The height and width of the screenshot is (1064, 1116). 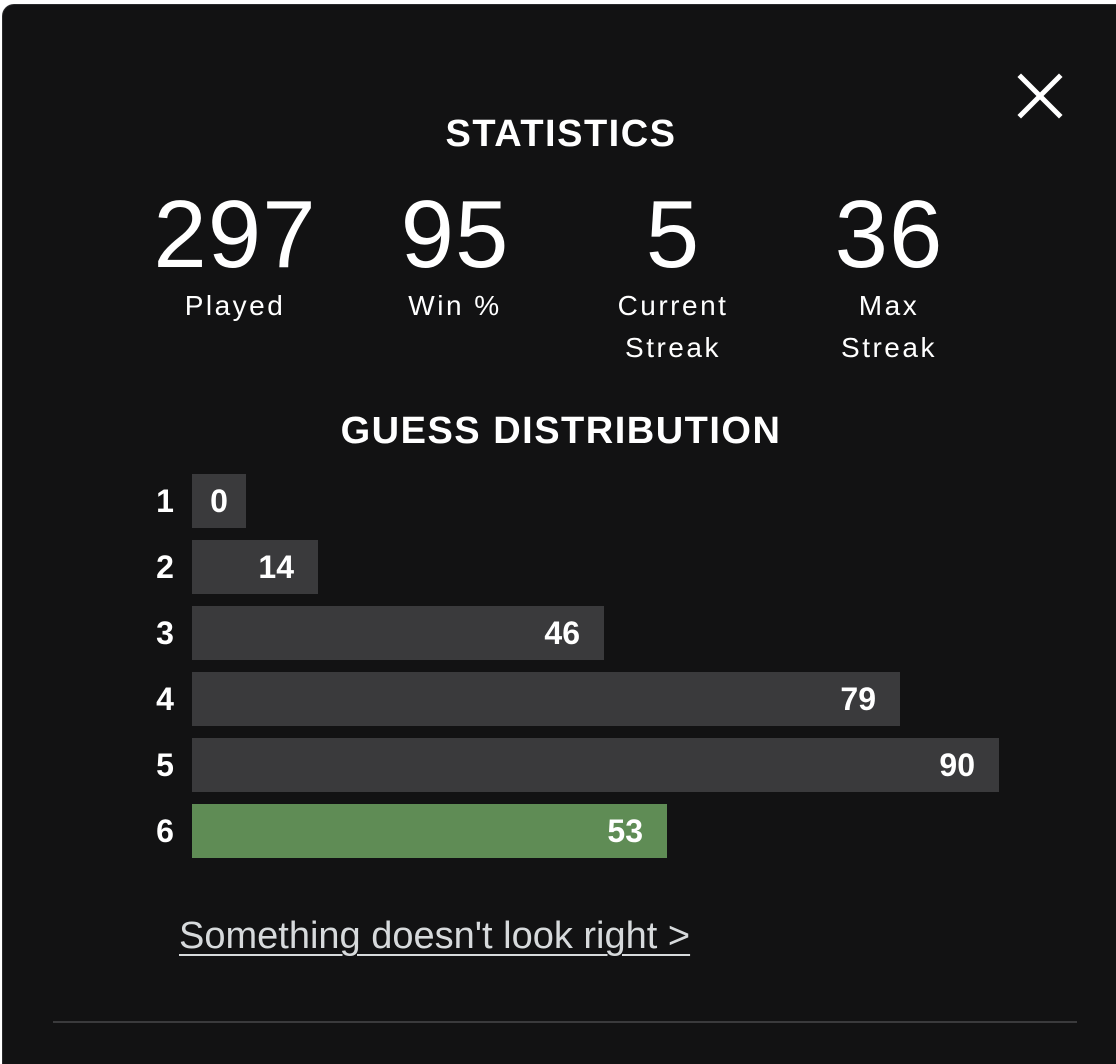 I want to click on distribution-row: 5 90, so click(x=583, y=765).